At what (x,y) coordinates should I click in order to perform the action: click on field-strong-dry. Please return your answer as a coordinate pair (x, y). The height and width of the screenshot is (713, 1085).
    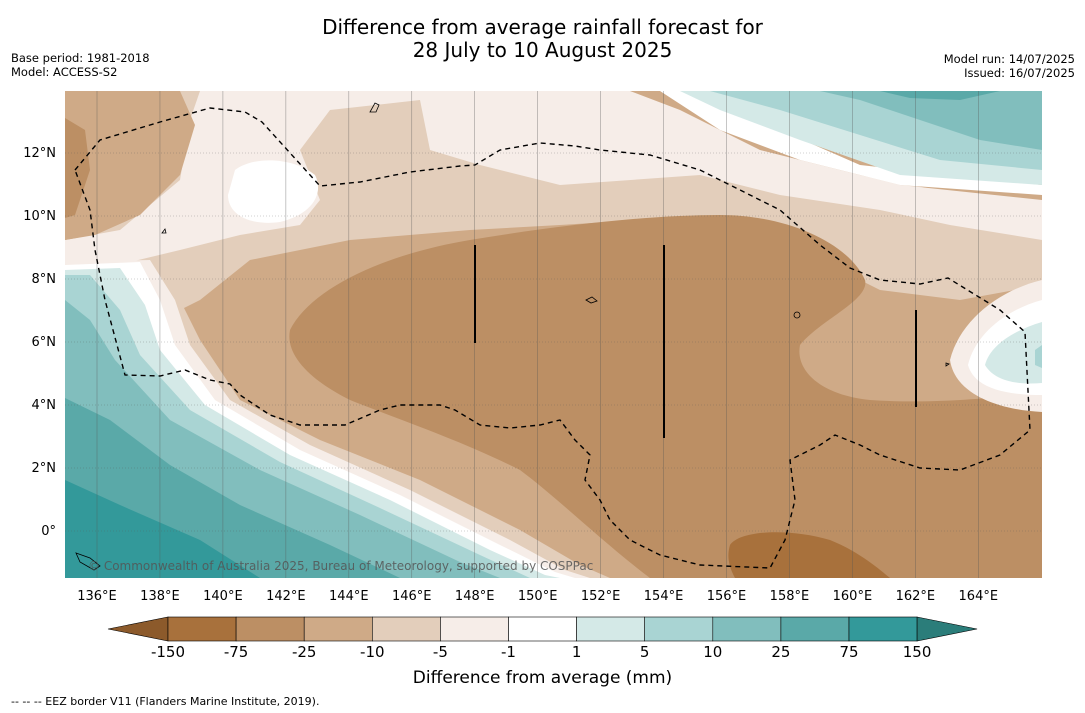
    Looking at the image, I should click on (809, 555).